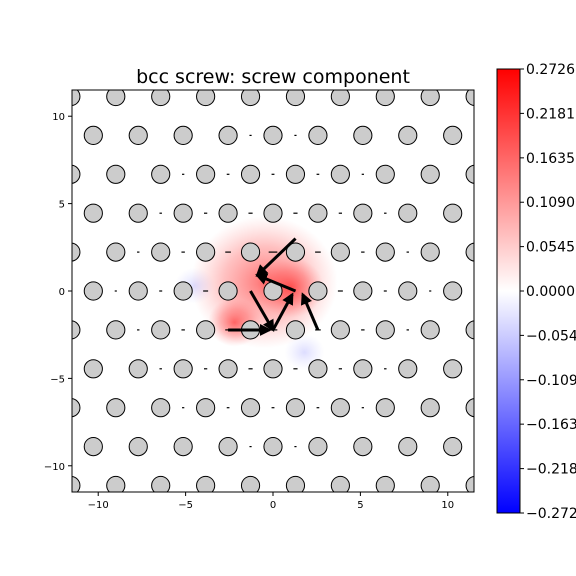 The height and width of the screenshot is (576, 576). Describe the element at coordinates (551, 381) in the screenshot. I see `colorbar-tick-label-7: −0.1090` at that location.